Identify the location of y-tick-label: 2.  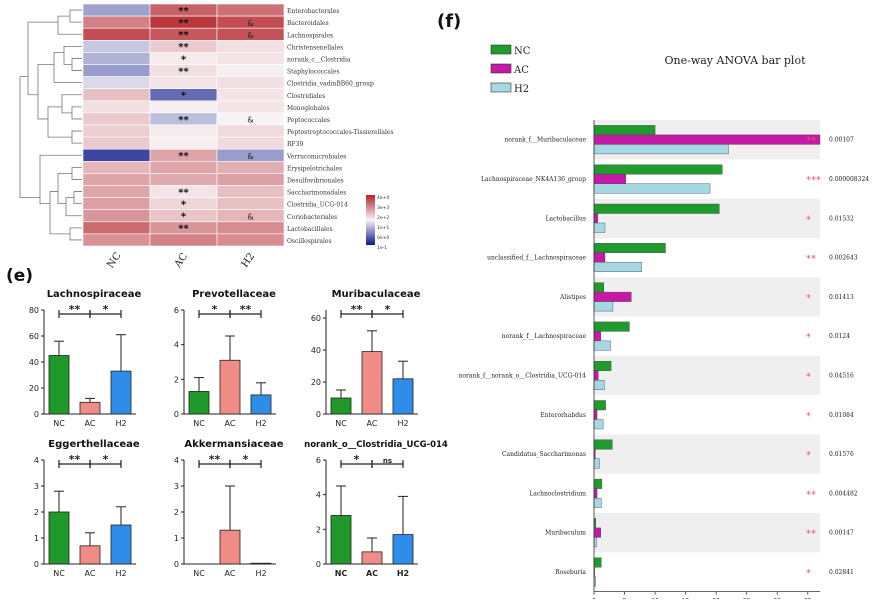
(176, 512).